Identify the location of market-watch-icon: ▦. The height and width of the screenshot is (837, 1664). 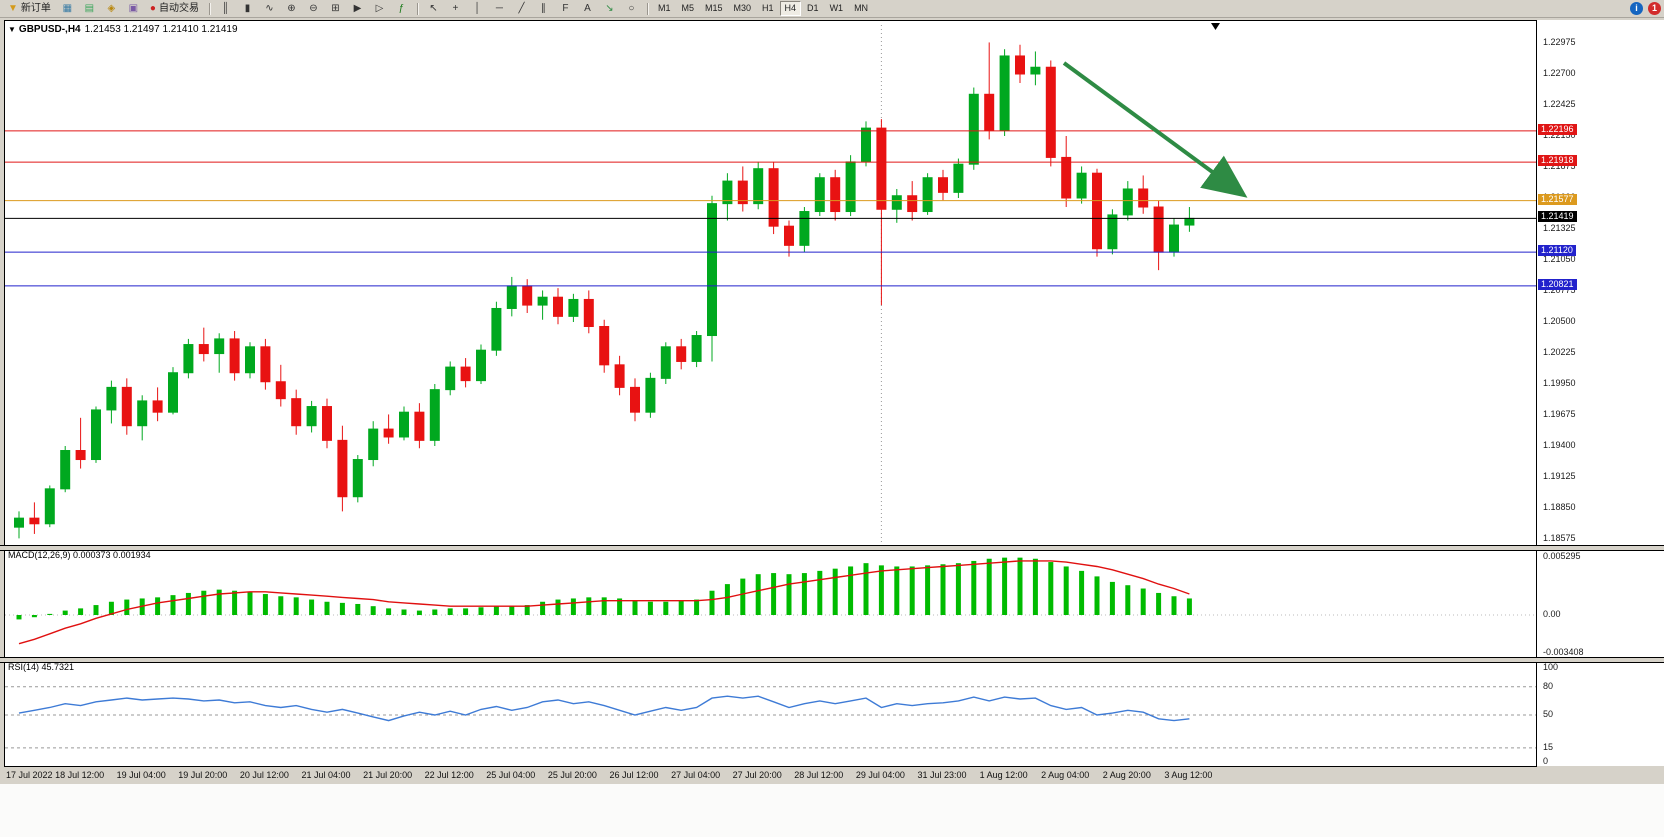
(67, 8).